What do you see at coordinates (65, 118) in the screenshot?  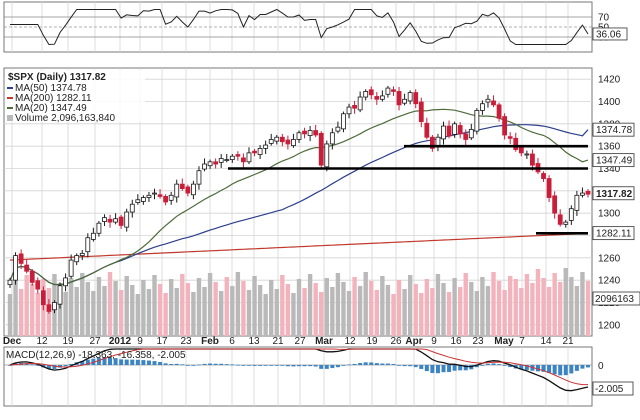 I see `legend-volume: Volume 2,096,163,840` at bounding box center [65, 118].